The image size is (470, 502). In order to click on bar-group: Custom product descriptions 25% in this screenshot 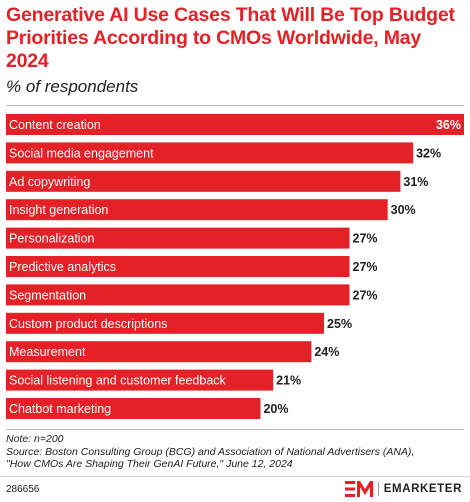, I will do `click(179, 323)`.